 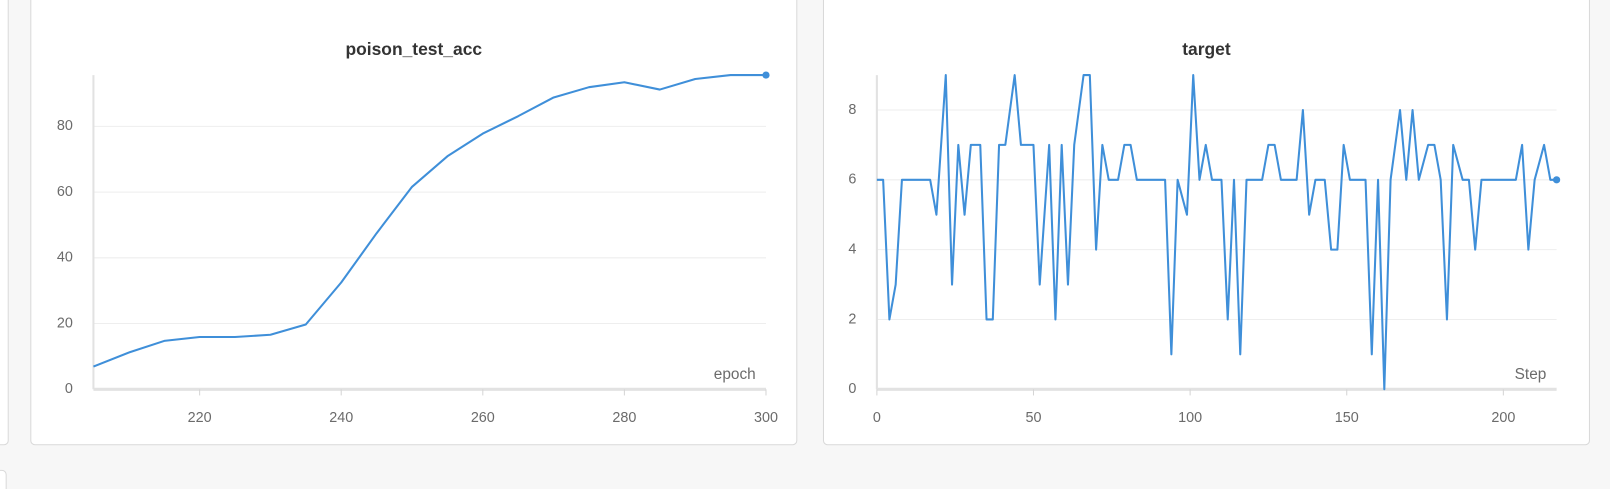 I want to click on bottom-panel-edge, so click(x=3, y=479).